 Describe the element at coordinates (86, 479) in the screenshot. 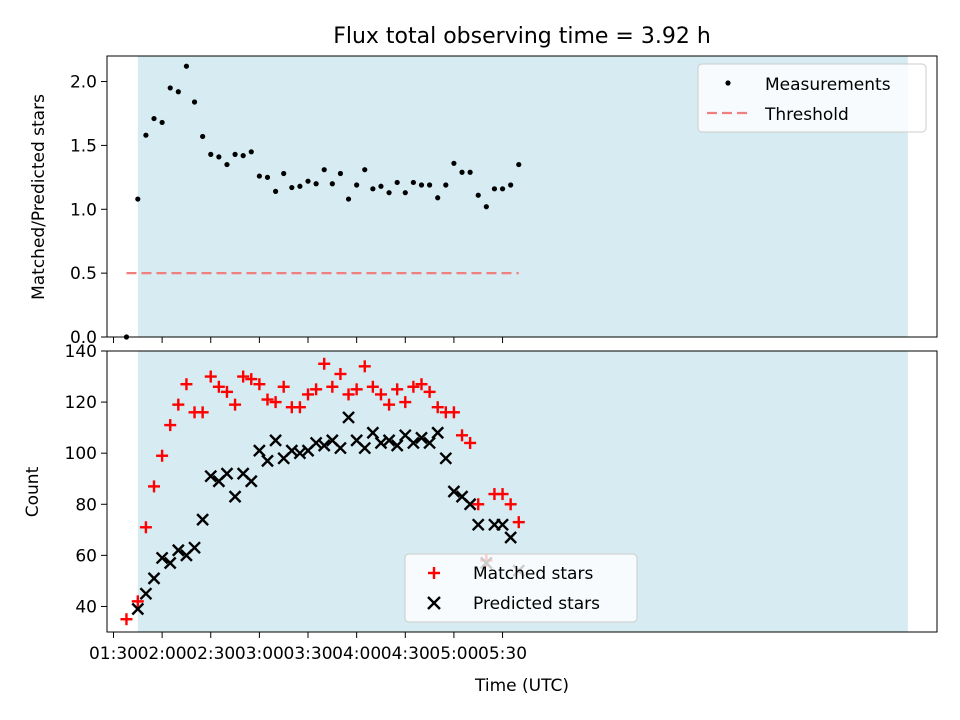

I see `bottom-y-axis: 40 60 80 100 120 140` at that location.